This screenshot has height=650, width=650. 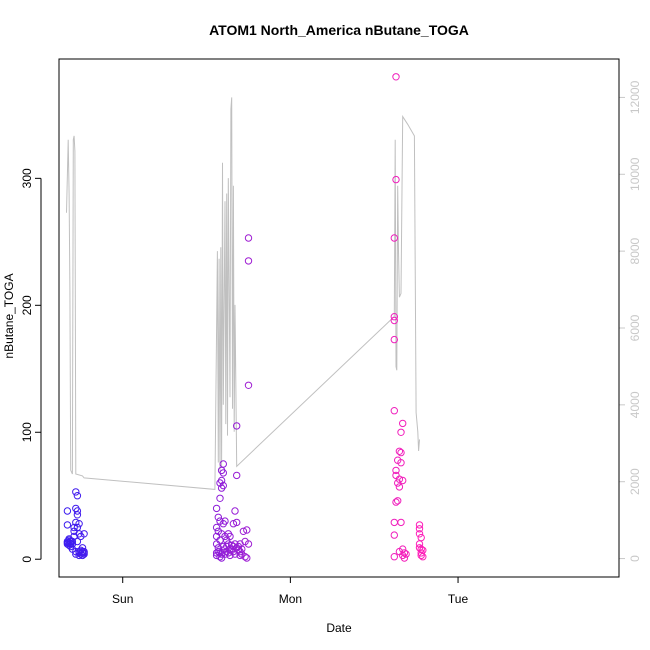 I want to click on y-tick-label-2: 200, so click(x=27, y=305).